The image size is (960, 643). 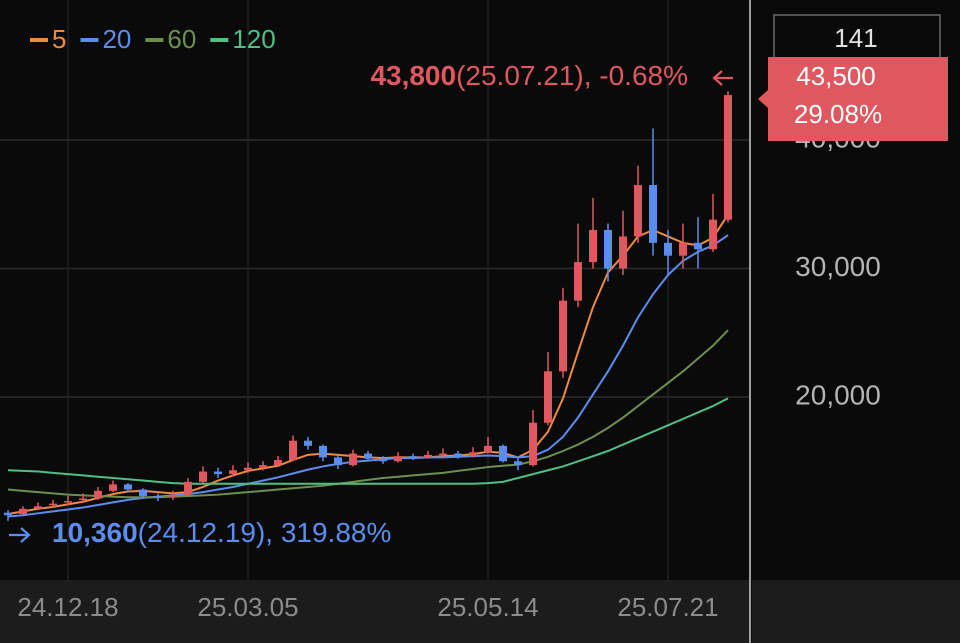 What do you see at coordinates (116, 39) in the screenshot?
I see `legend-label: 20` at bounding box center [116, 39].